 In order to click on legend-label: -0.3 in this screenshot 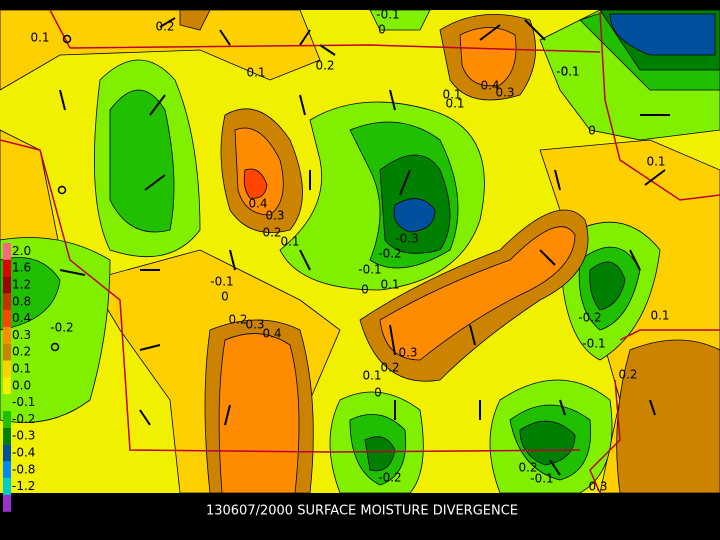, I will do `click(23, 436)`.